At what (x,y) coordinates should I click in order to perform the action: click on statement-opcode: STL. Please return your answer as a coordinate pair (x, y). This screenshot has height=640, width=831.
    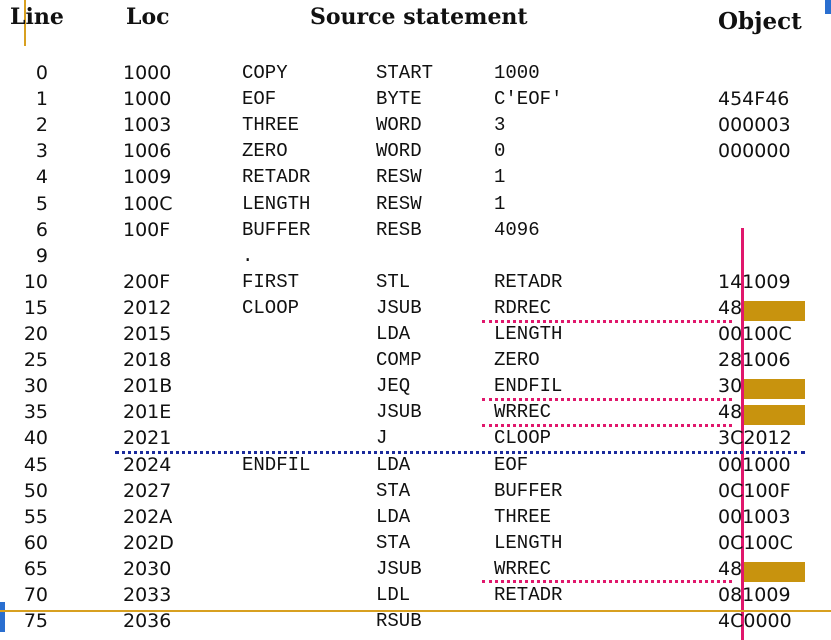
    Looking at the image, I should click on (393, 281).